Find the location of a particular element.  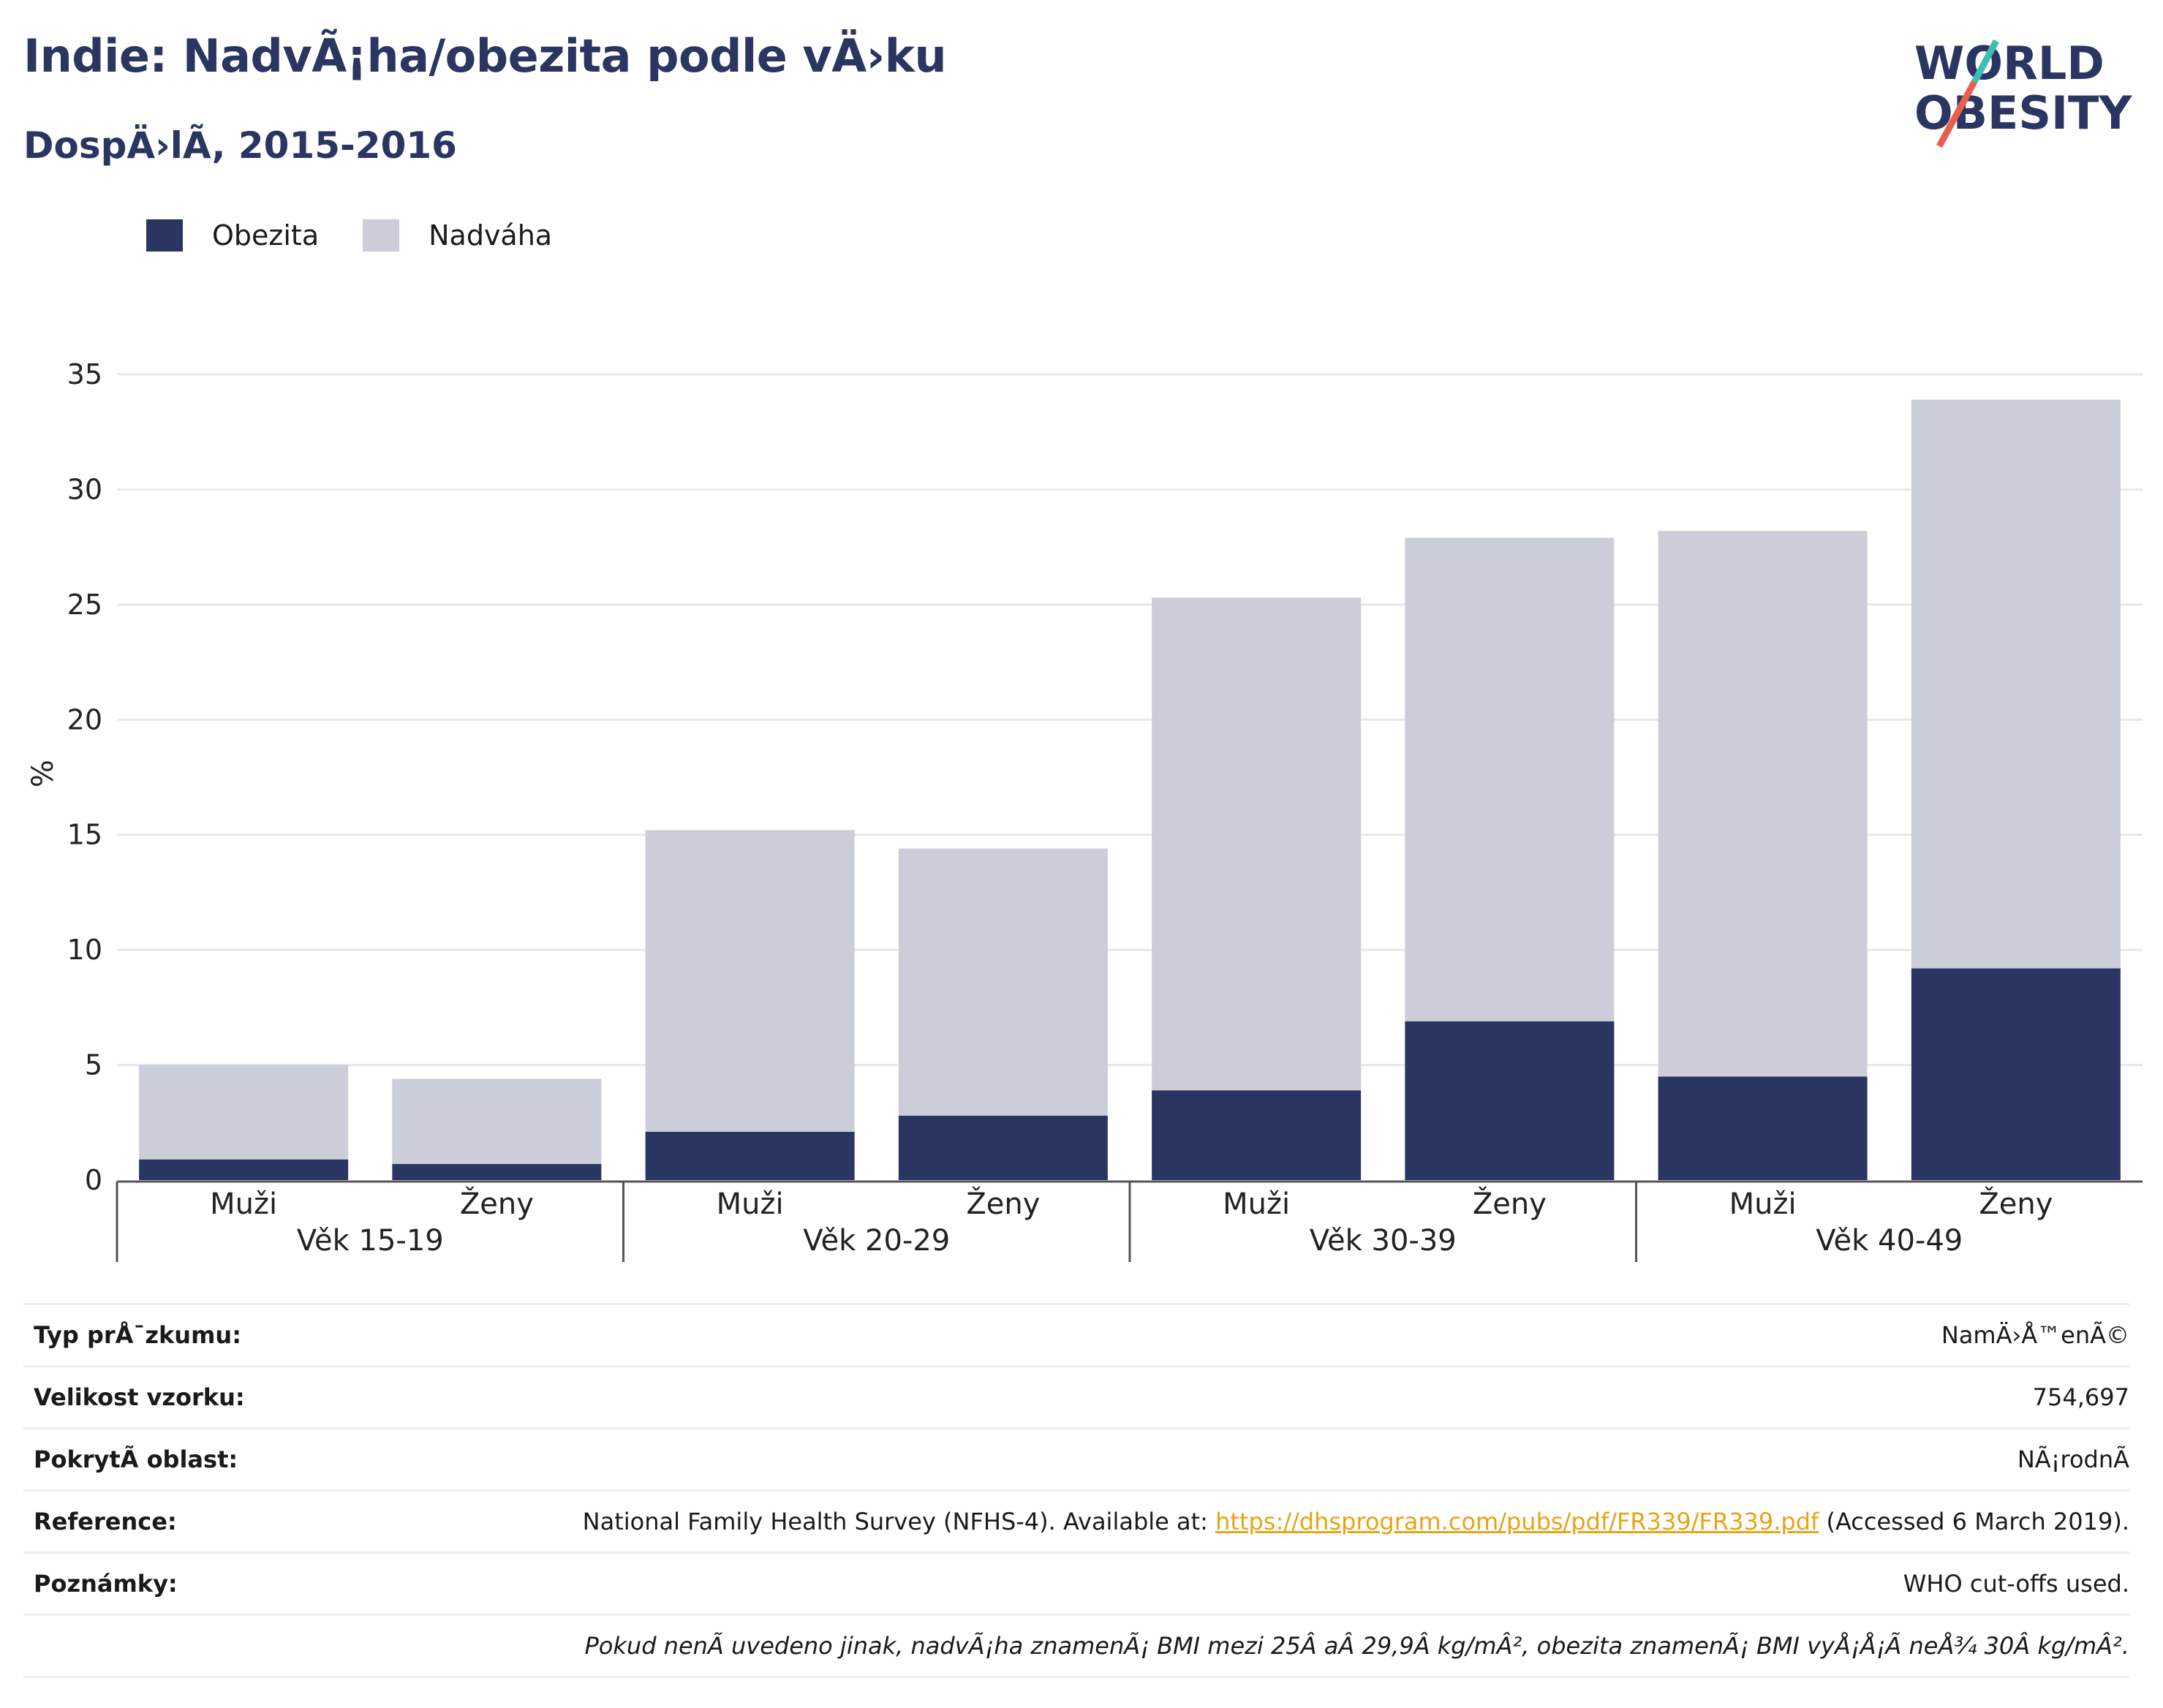

legend-item-obesity: Obezita is located at coordinates (233, 235).